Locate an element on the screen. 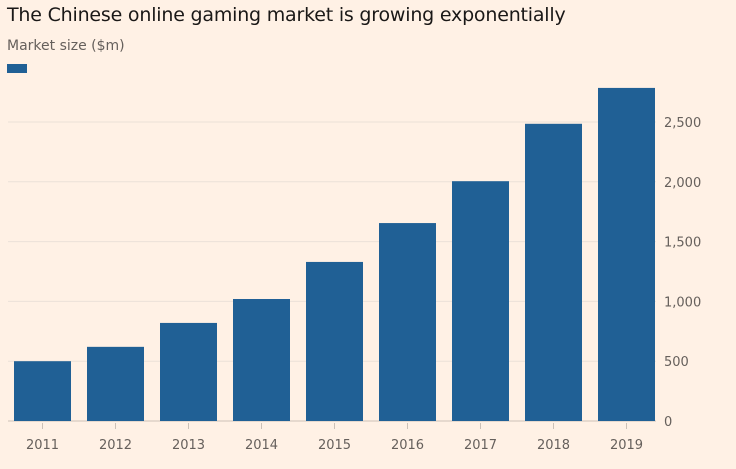  y-tick-label: 1,500 is located at coordinates (682, 243).